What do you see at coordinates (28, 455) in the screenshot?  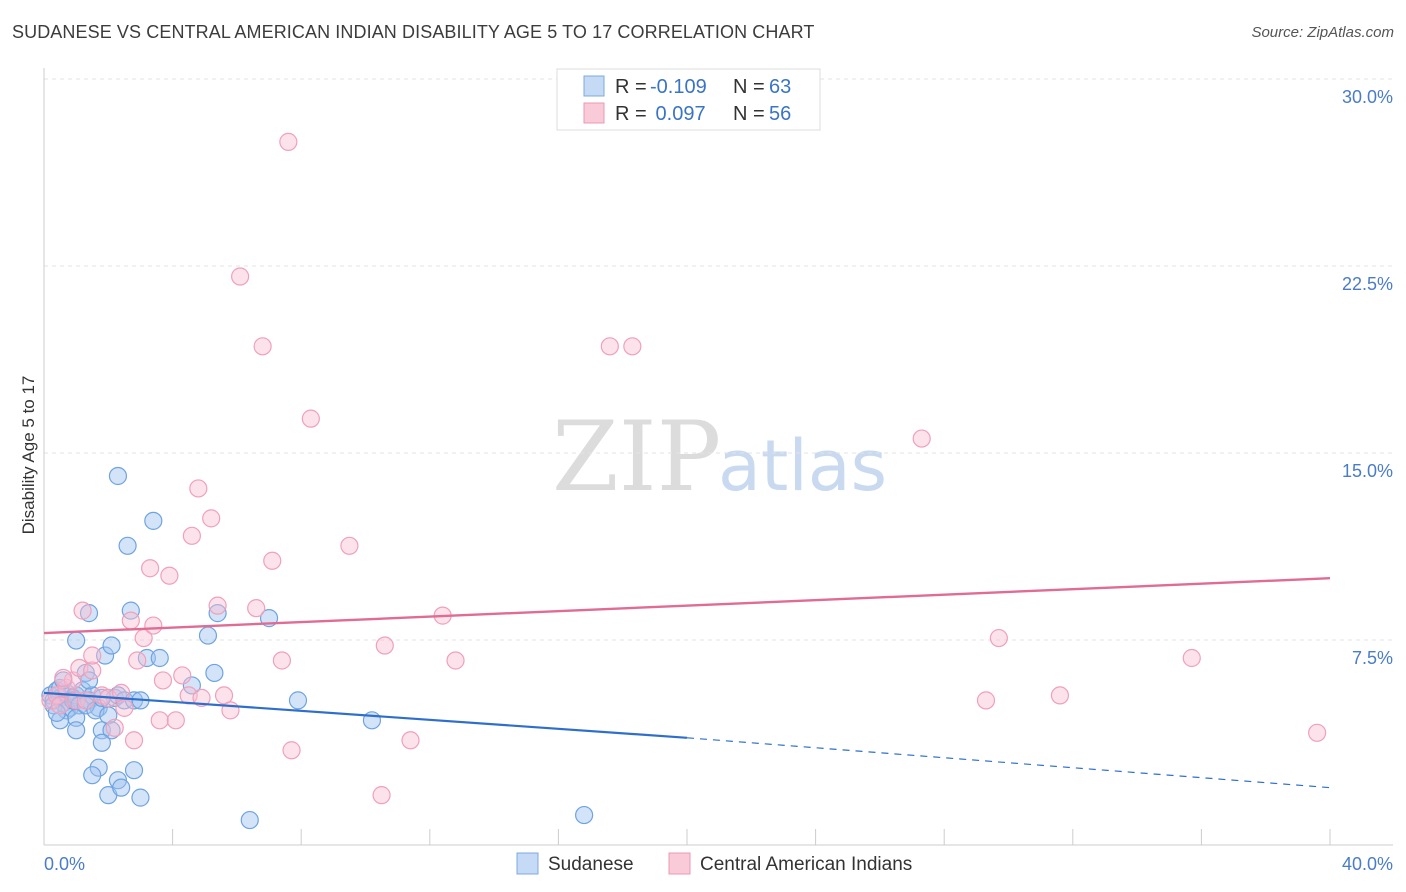 I see `y-axis-label: Disability Age 5 to 17` at bounding box center [28, 455].